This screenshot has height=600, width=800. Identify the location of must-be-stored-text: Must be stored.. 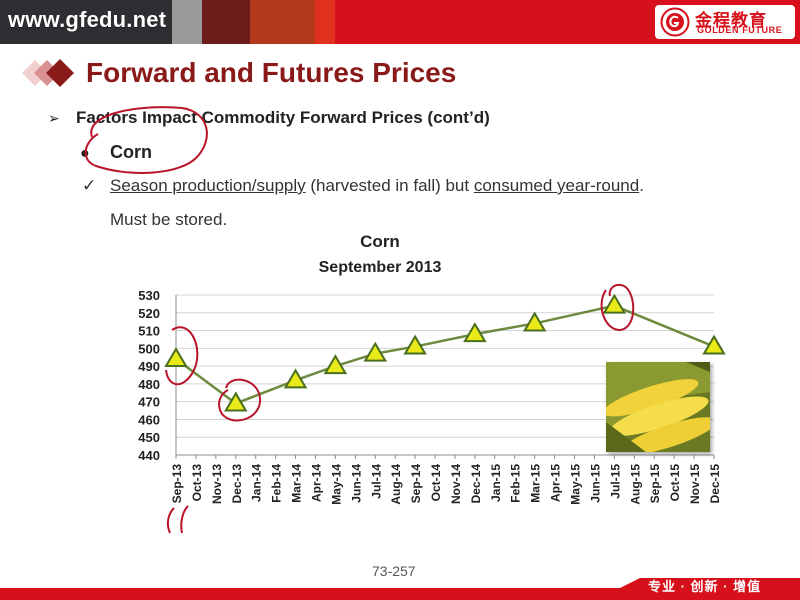
(169, 219).